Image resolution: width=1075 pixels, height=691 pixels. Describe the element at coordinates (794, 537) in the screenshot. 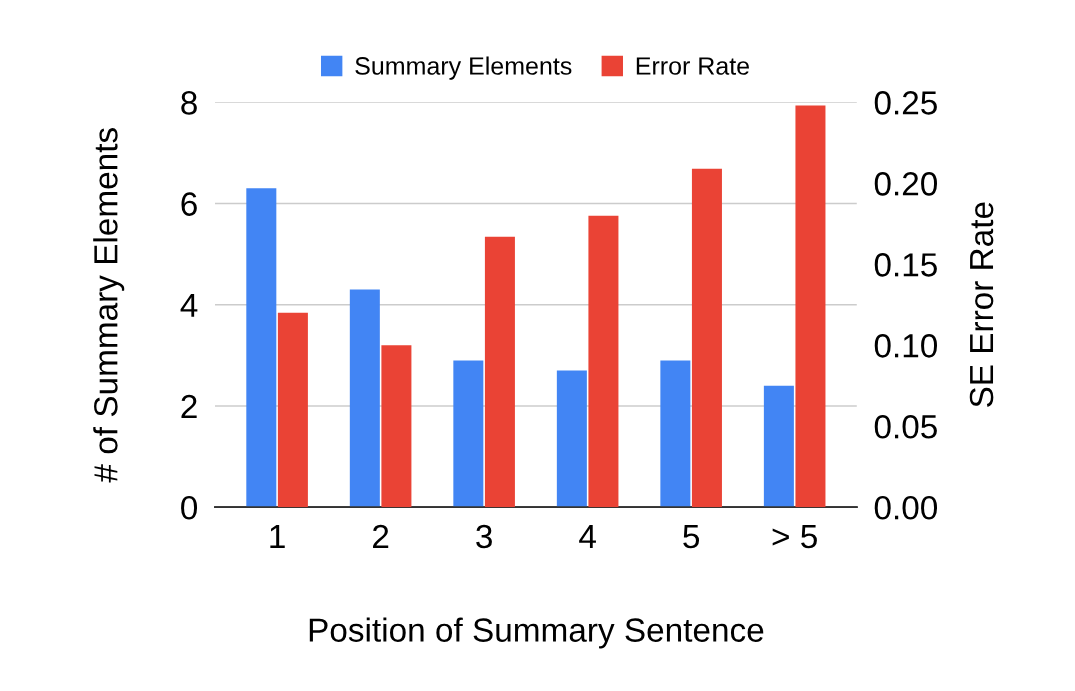

I see `x-tick-label: > 5` at that location.